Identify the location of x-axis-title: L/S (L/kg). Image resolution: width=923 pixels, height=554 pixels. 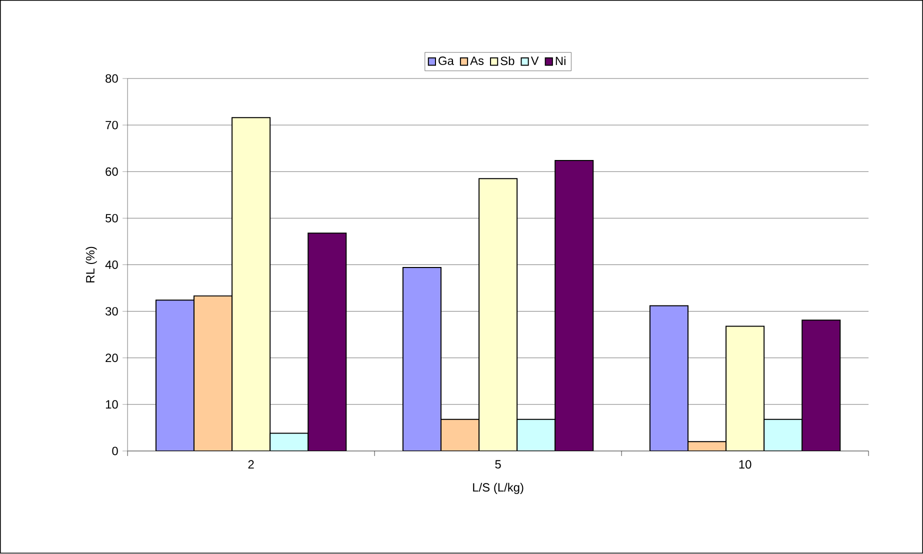
(498, 488).